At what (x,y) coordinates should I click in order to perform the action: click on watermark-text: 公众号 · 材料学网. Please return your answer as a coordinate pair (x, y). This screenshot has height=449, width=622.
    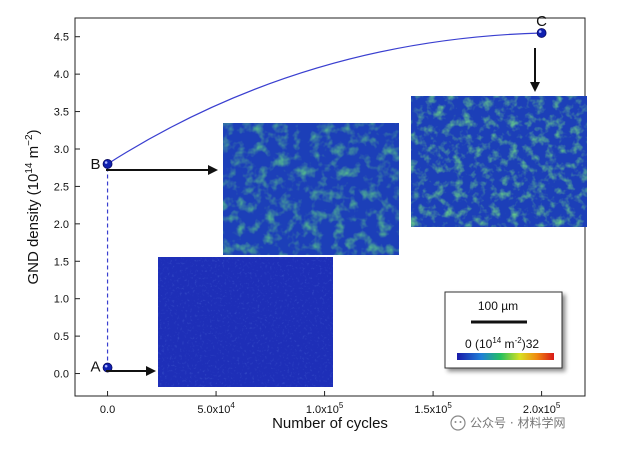
    Looking at the image, I should click on (517, 422).